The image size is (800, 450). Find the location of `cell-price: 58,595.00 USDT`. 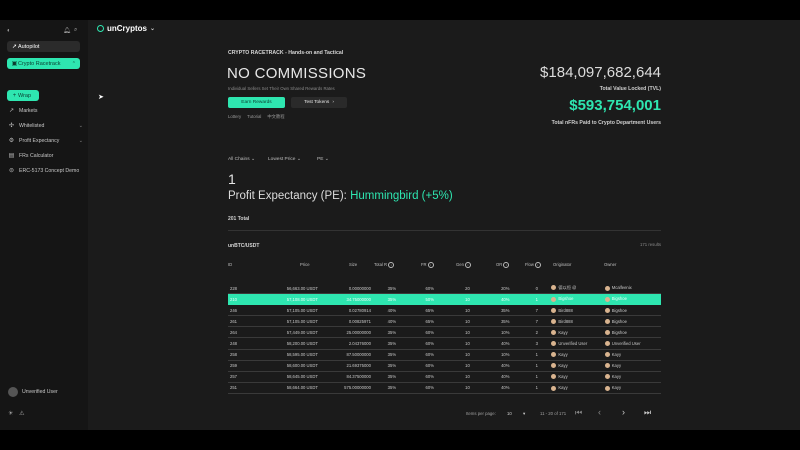

cell-price: 58,595.00 USDT is located at coordinates (289, 355).